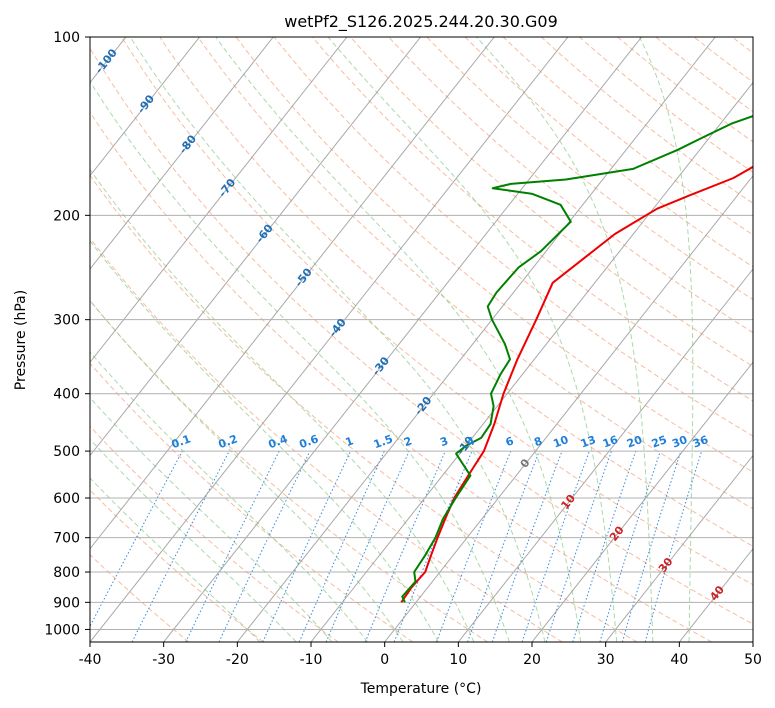  Describe the element at coordinates (350, 441) in the screenshot. I see `mixing-ratio-label: 1` at that location.